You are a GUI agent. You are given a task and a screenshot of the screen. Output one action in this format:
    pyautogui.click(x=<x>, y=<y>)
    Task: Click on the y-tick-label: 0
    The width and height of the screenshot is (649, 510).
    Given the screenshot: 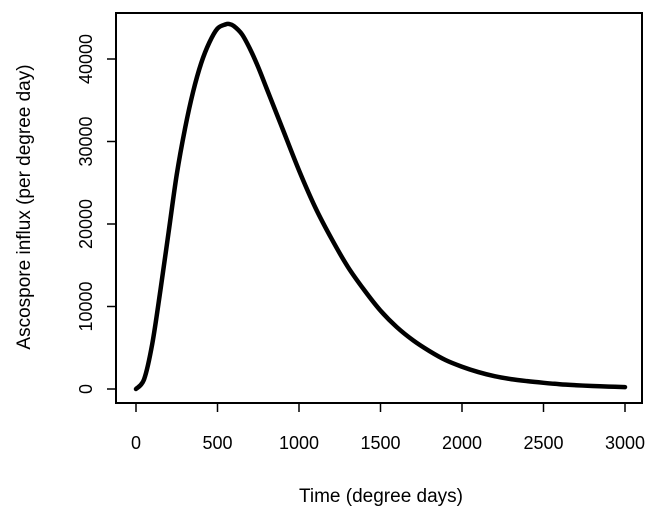 What is the action you would take?
    pyautogui.click(x=86, y=389)
    